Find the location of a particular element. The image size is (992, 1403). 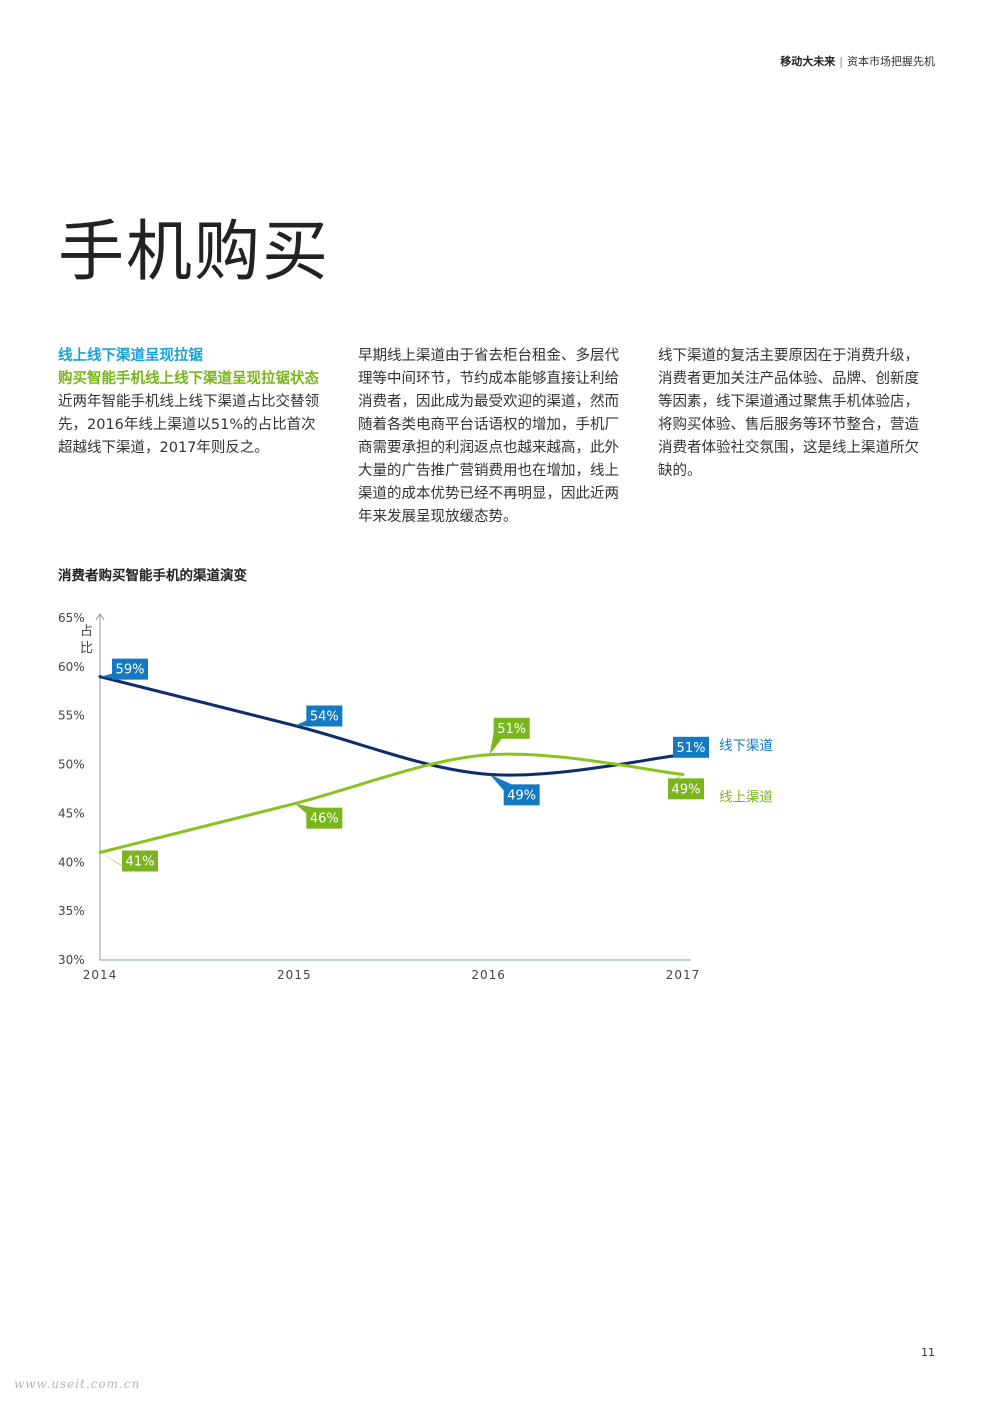

legend-item-online: 线上渠道 is located at coordinates (746, 797).